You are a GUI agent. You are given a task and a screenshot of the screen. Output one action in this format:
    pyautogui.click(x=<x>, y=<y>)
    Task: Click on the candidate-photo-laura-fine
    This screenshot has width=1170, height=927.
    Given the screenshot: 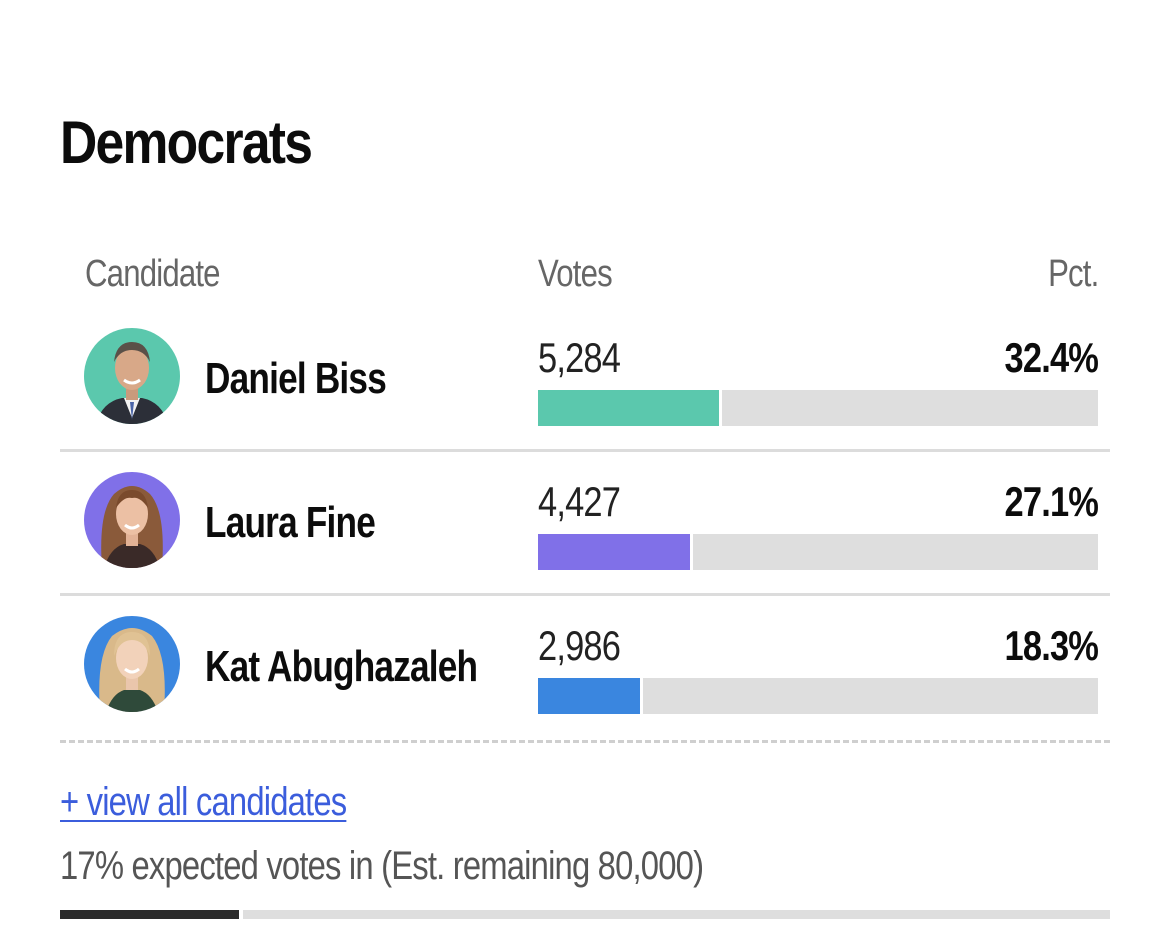 What is the action you would take?
    pyautogui.click(x=132, y=520)
    